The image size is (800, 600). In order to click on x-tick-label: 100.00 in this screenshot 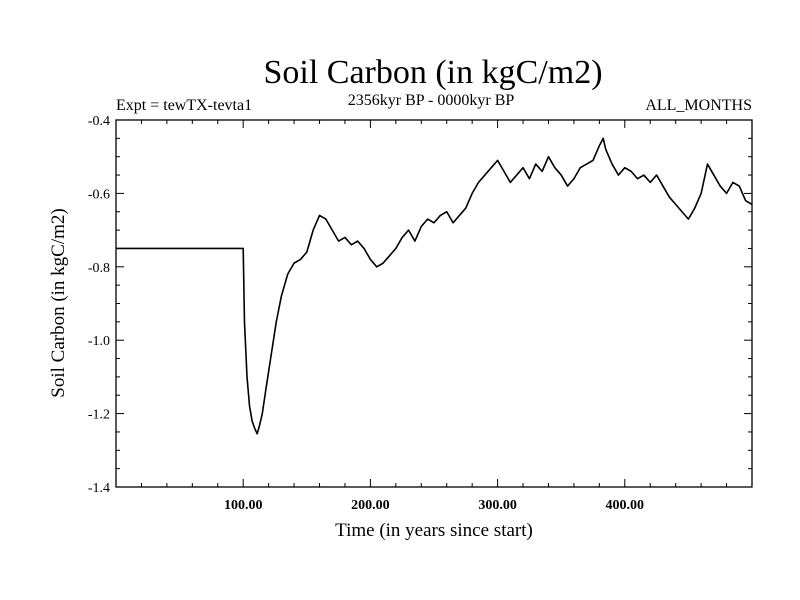, I will do `click(243, 505)`.